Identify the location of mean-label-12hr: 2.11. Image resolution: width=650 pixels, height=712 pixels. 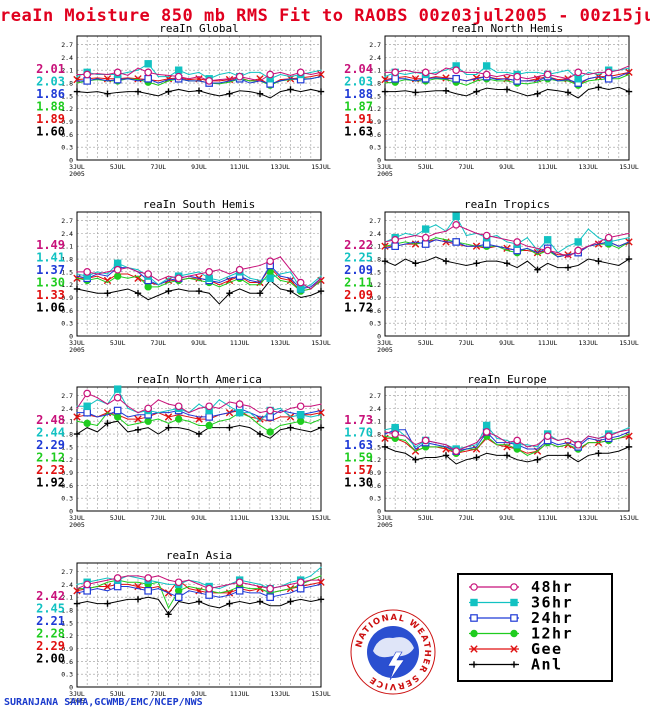
(358, 283).